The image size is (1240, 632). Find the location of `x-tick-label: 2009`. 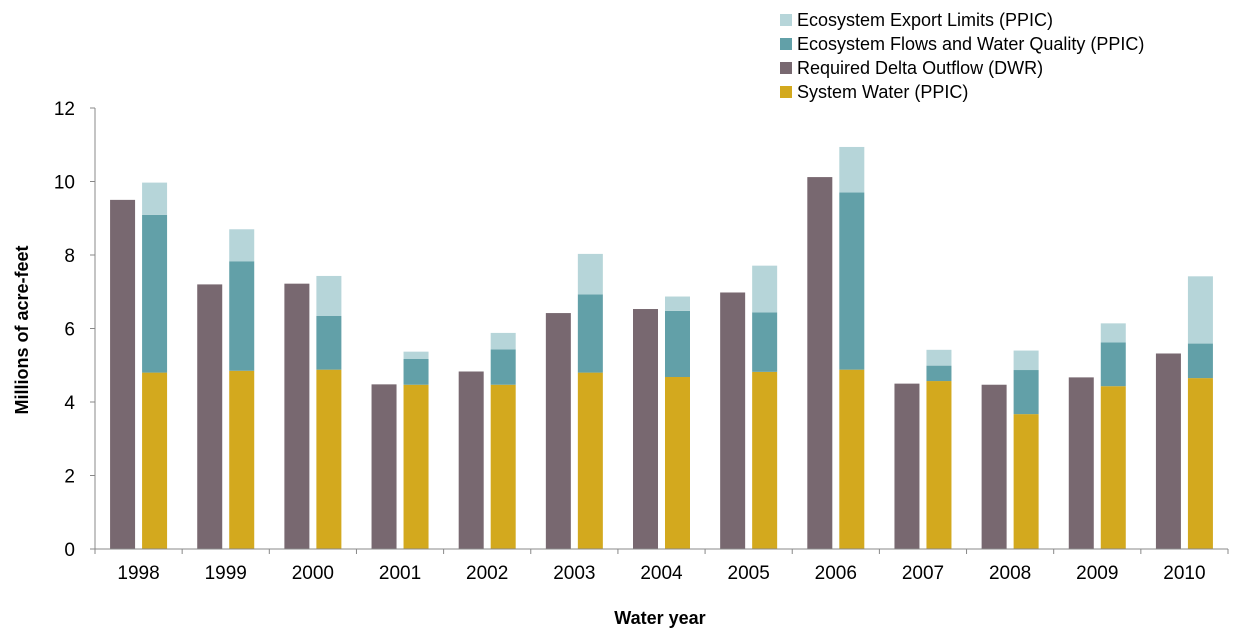

x-tick-label: 2009 is located at coordinates (1097, 573).